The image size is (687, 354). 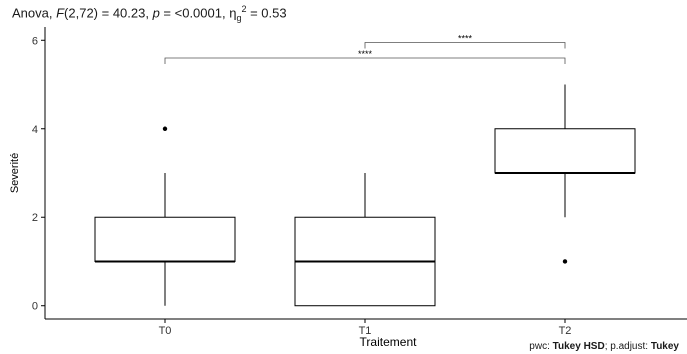 I want to click on y-tick-label: 4, so click(x=35, y=130).